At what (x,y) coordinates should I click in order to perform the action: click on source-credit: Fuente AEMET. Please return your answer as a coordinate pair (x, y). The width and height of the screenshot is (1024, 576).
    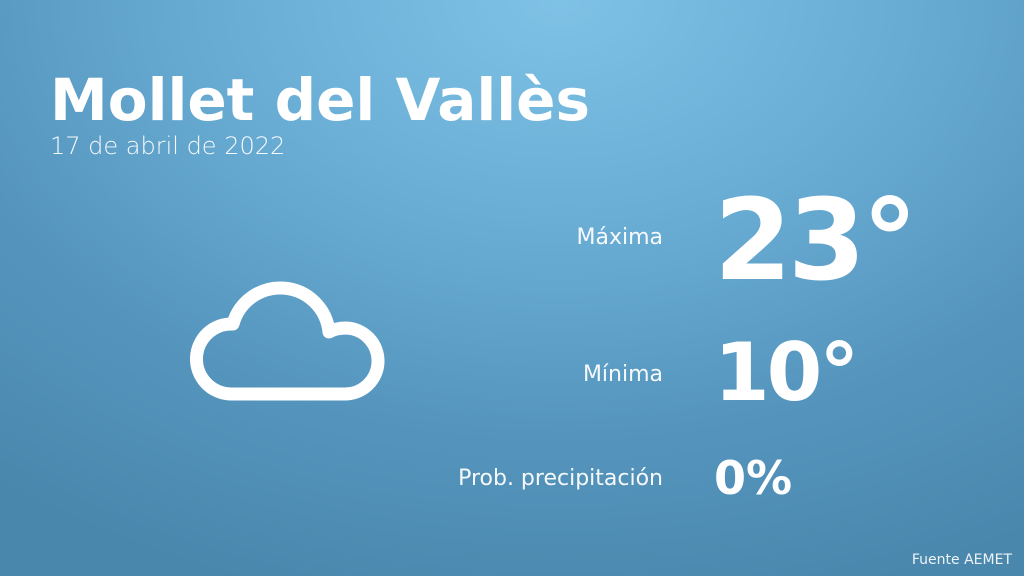
    Looking at the image, I should click on (961, 560).